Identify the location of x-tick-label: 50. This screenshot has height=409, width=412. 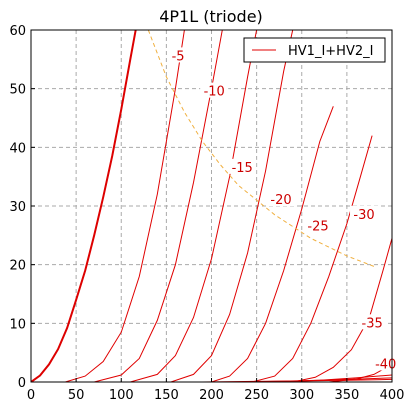
(76, 395).